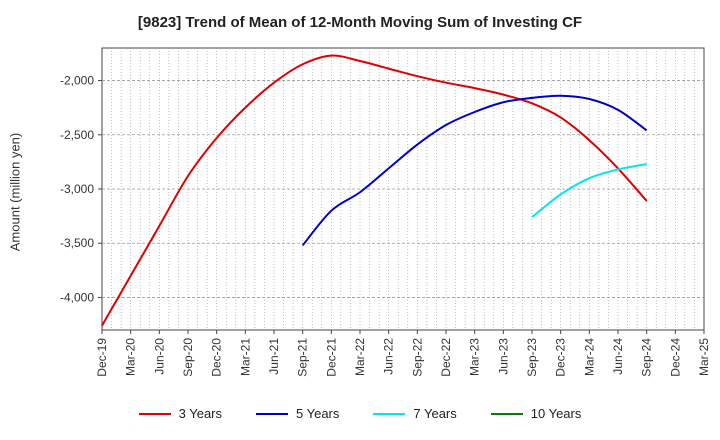 This screenshot has width=720, height=440. What do you see at coordinates (389, 356) in the screenshot?
I see `x-tick-label: Jun-22` at bounding box center [389, 356].